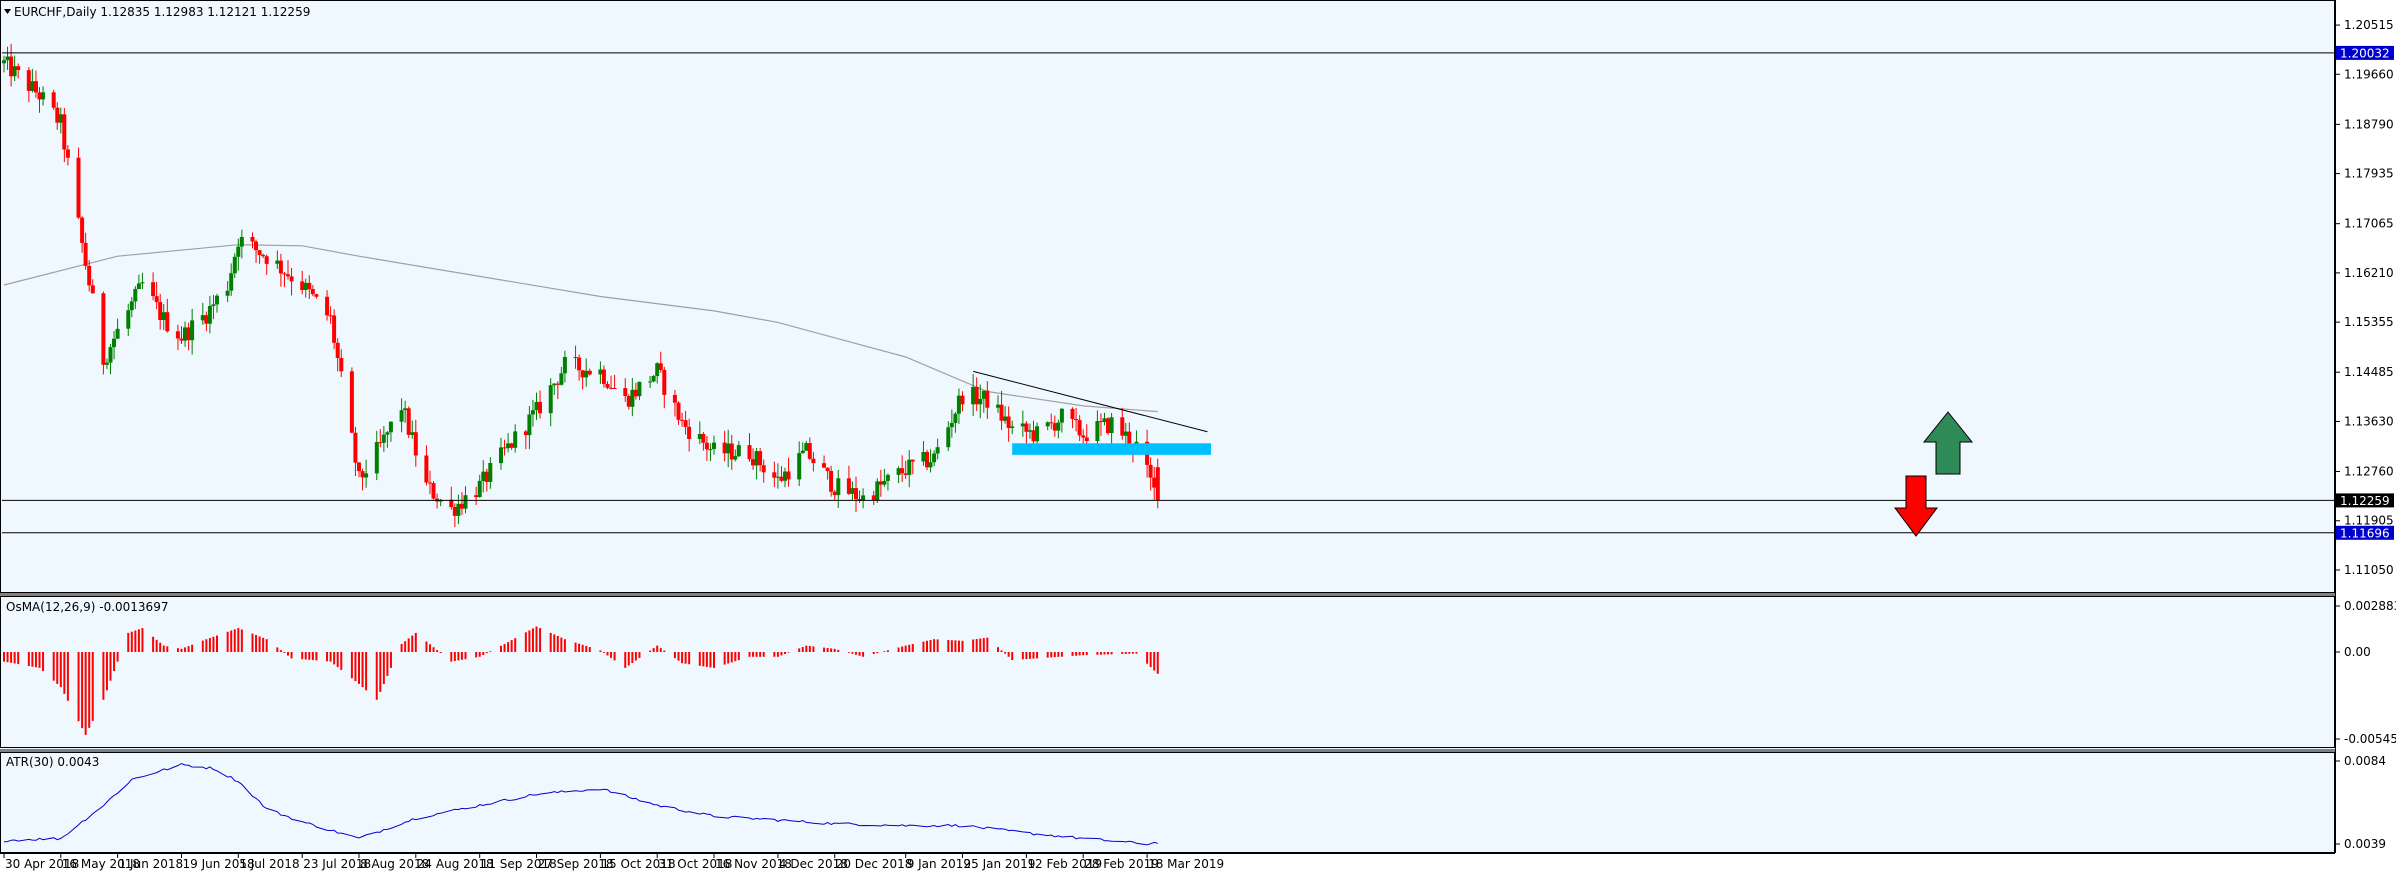 This screenshot has height=876, width=2396. I want to click on time-axis-label: 5 Jul 2018, so click(269, 864).